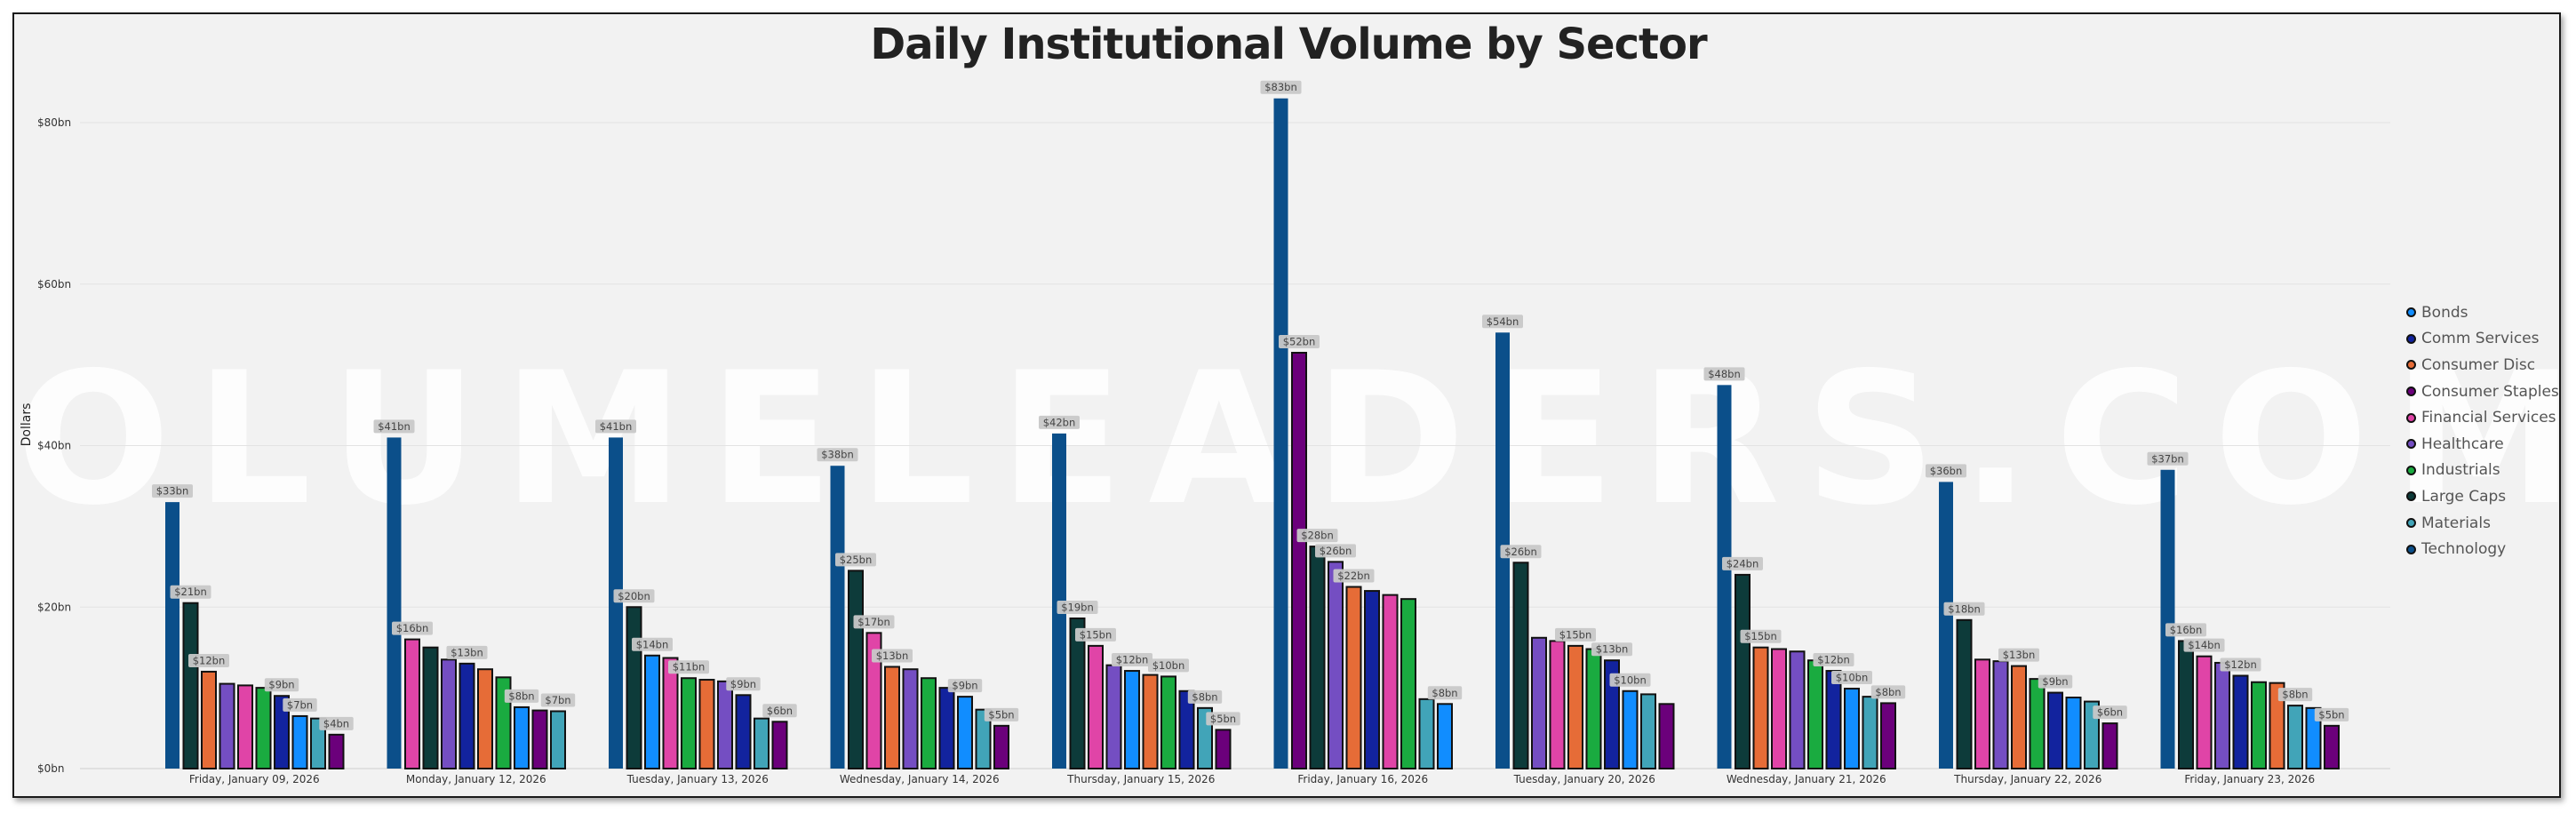  I want to click on data-label: $17bn, so click(873, 622).